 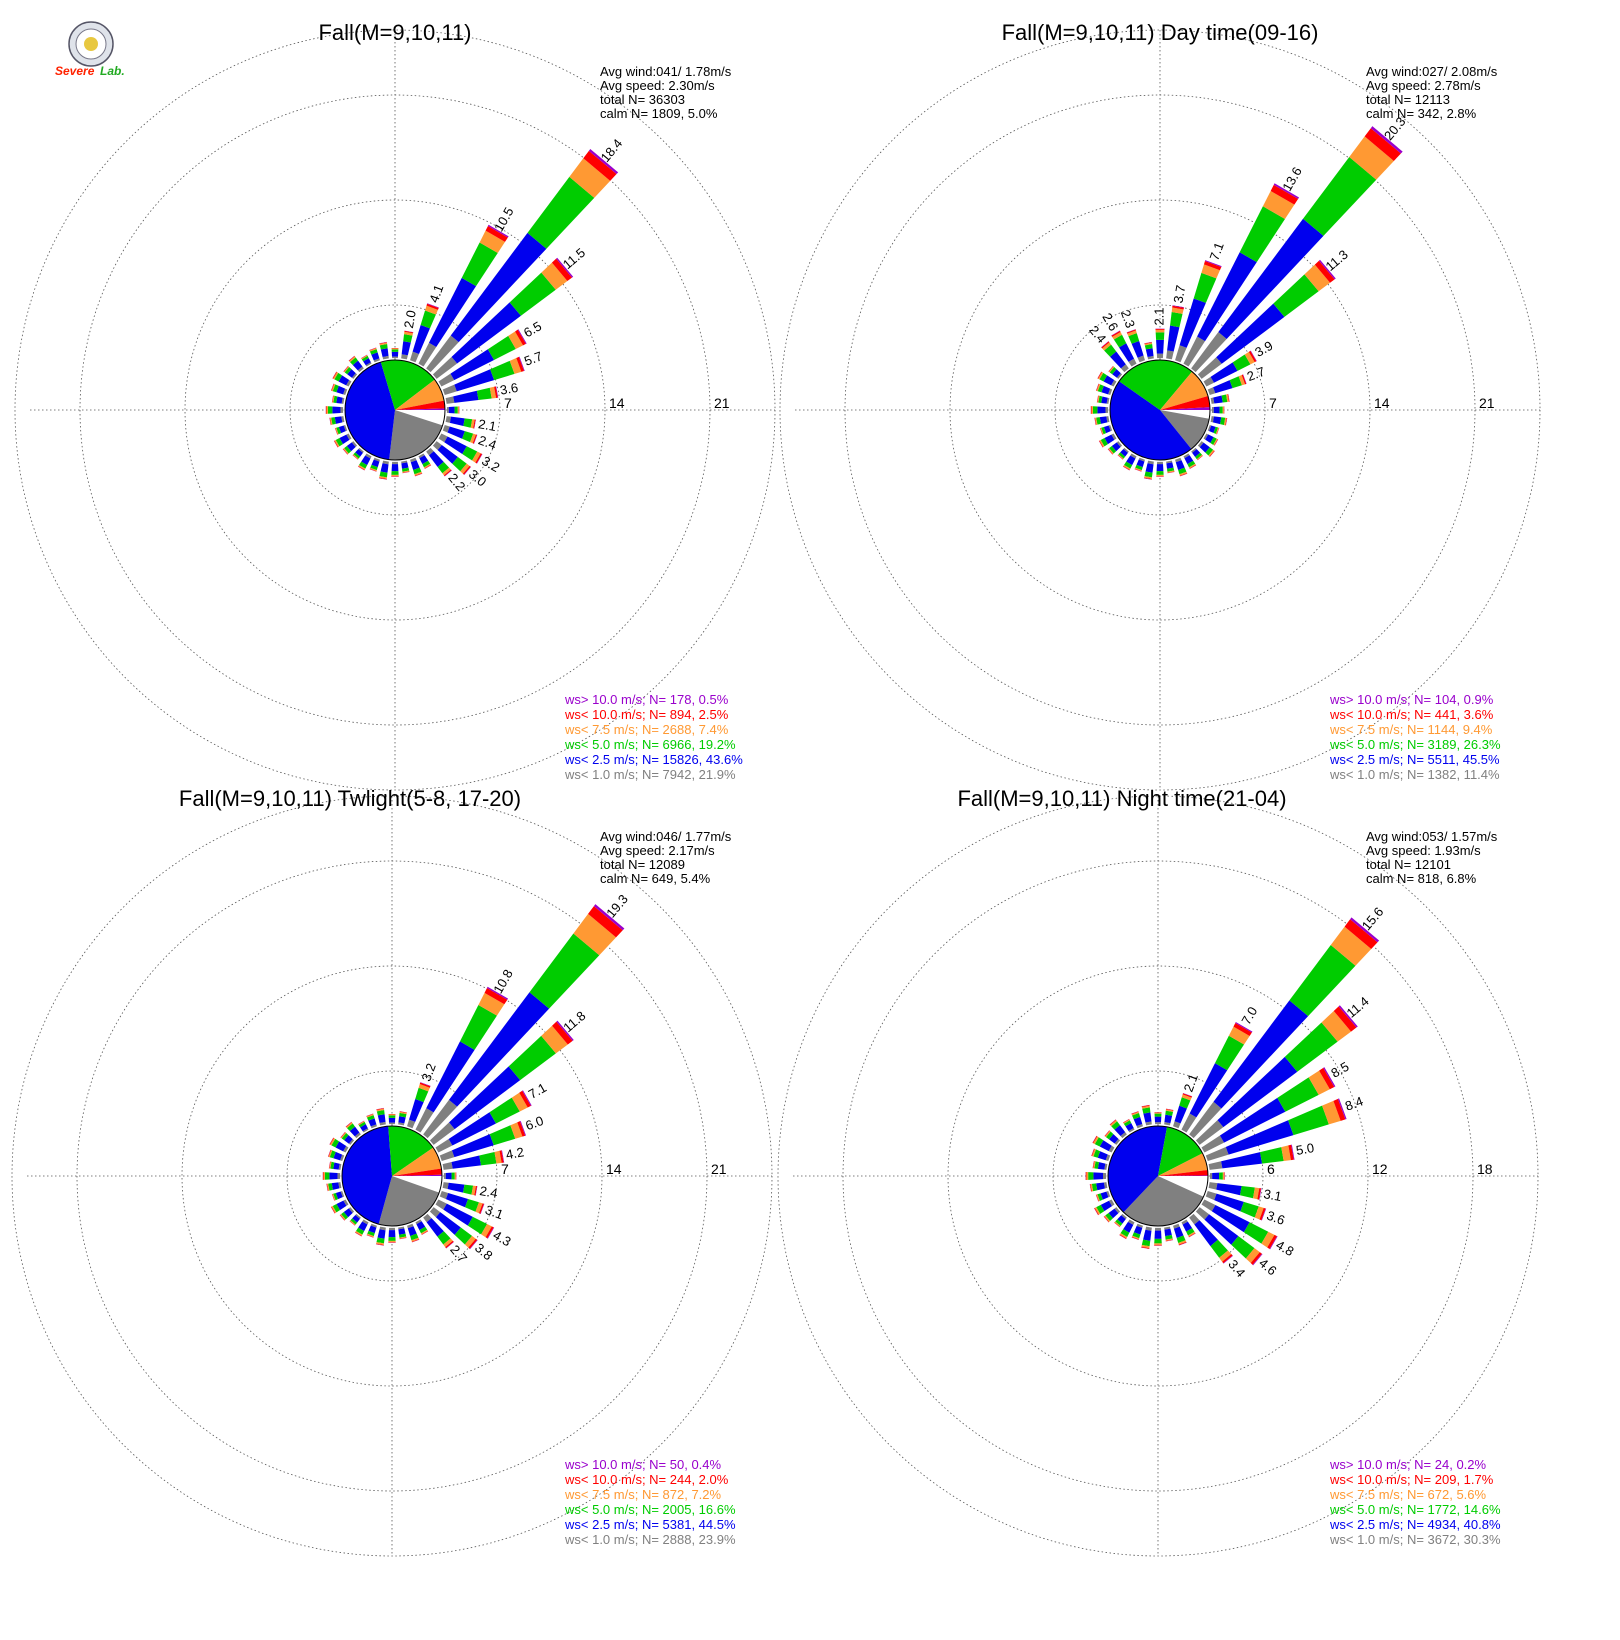 What do you see at coordinates (1411, 714) in the screenshot?
I see `legend-entry: ws< 10.0 m/s; N= 441, 3.6%` at bounding box center [1411, 714].